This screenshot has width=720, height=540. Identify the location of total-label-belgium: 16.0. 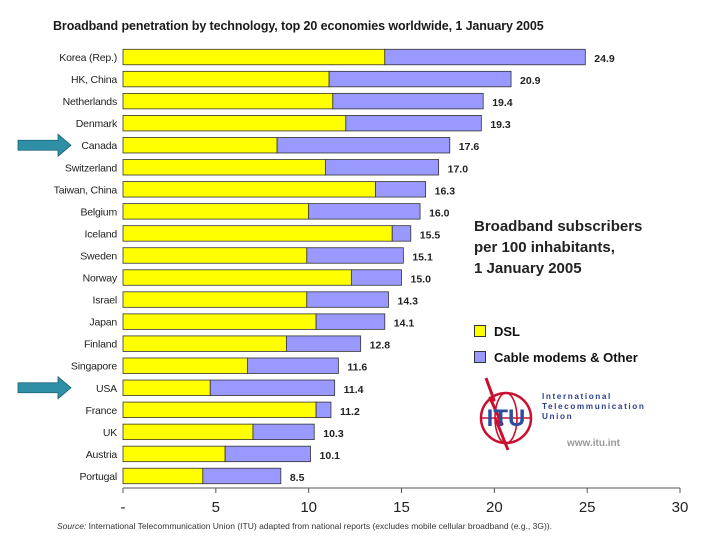
(439, 213).